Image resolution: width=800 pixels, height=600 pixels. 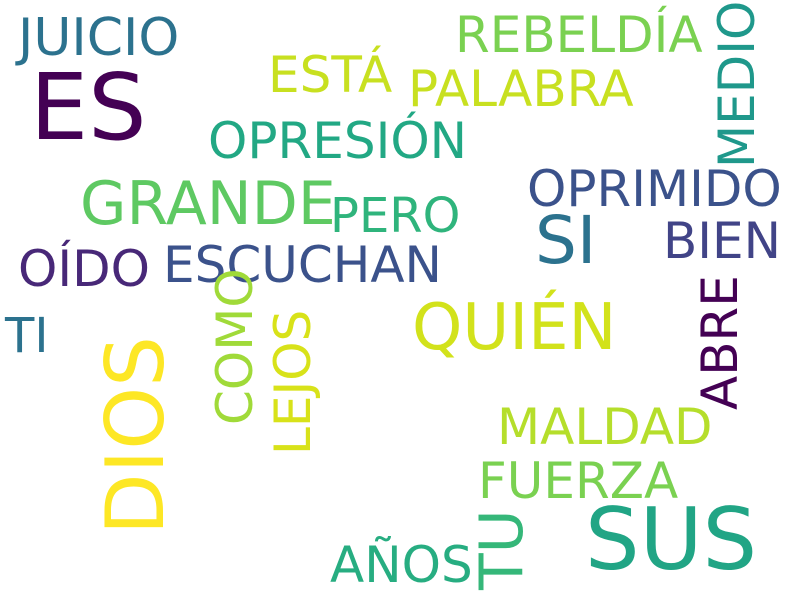 I want to click on word-quien: QUIÉN, so click(x=514, y=328).